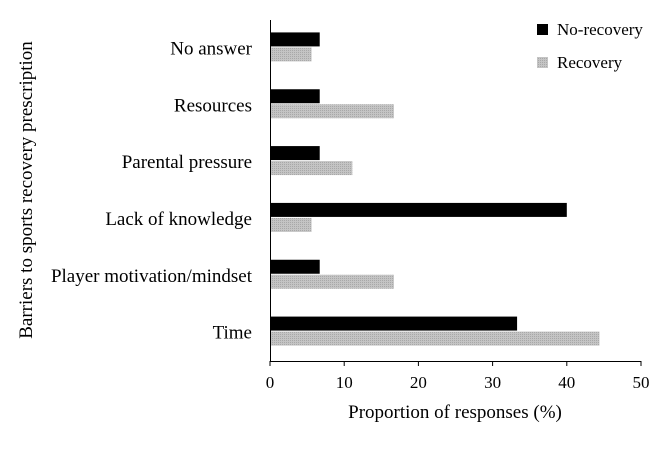 This screenshot has height=450, width=663. I want to click on legend-label-recovery: Recovery, so click(590, 62).